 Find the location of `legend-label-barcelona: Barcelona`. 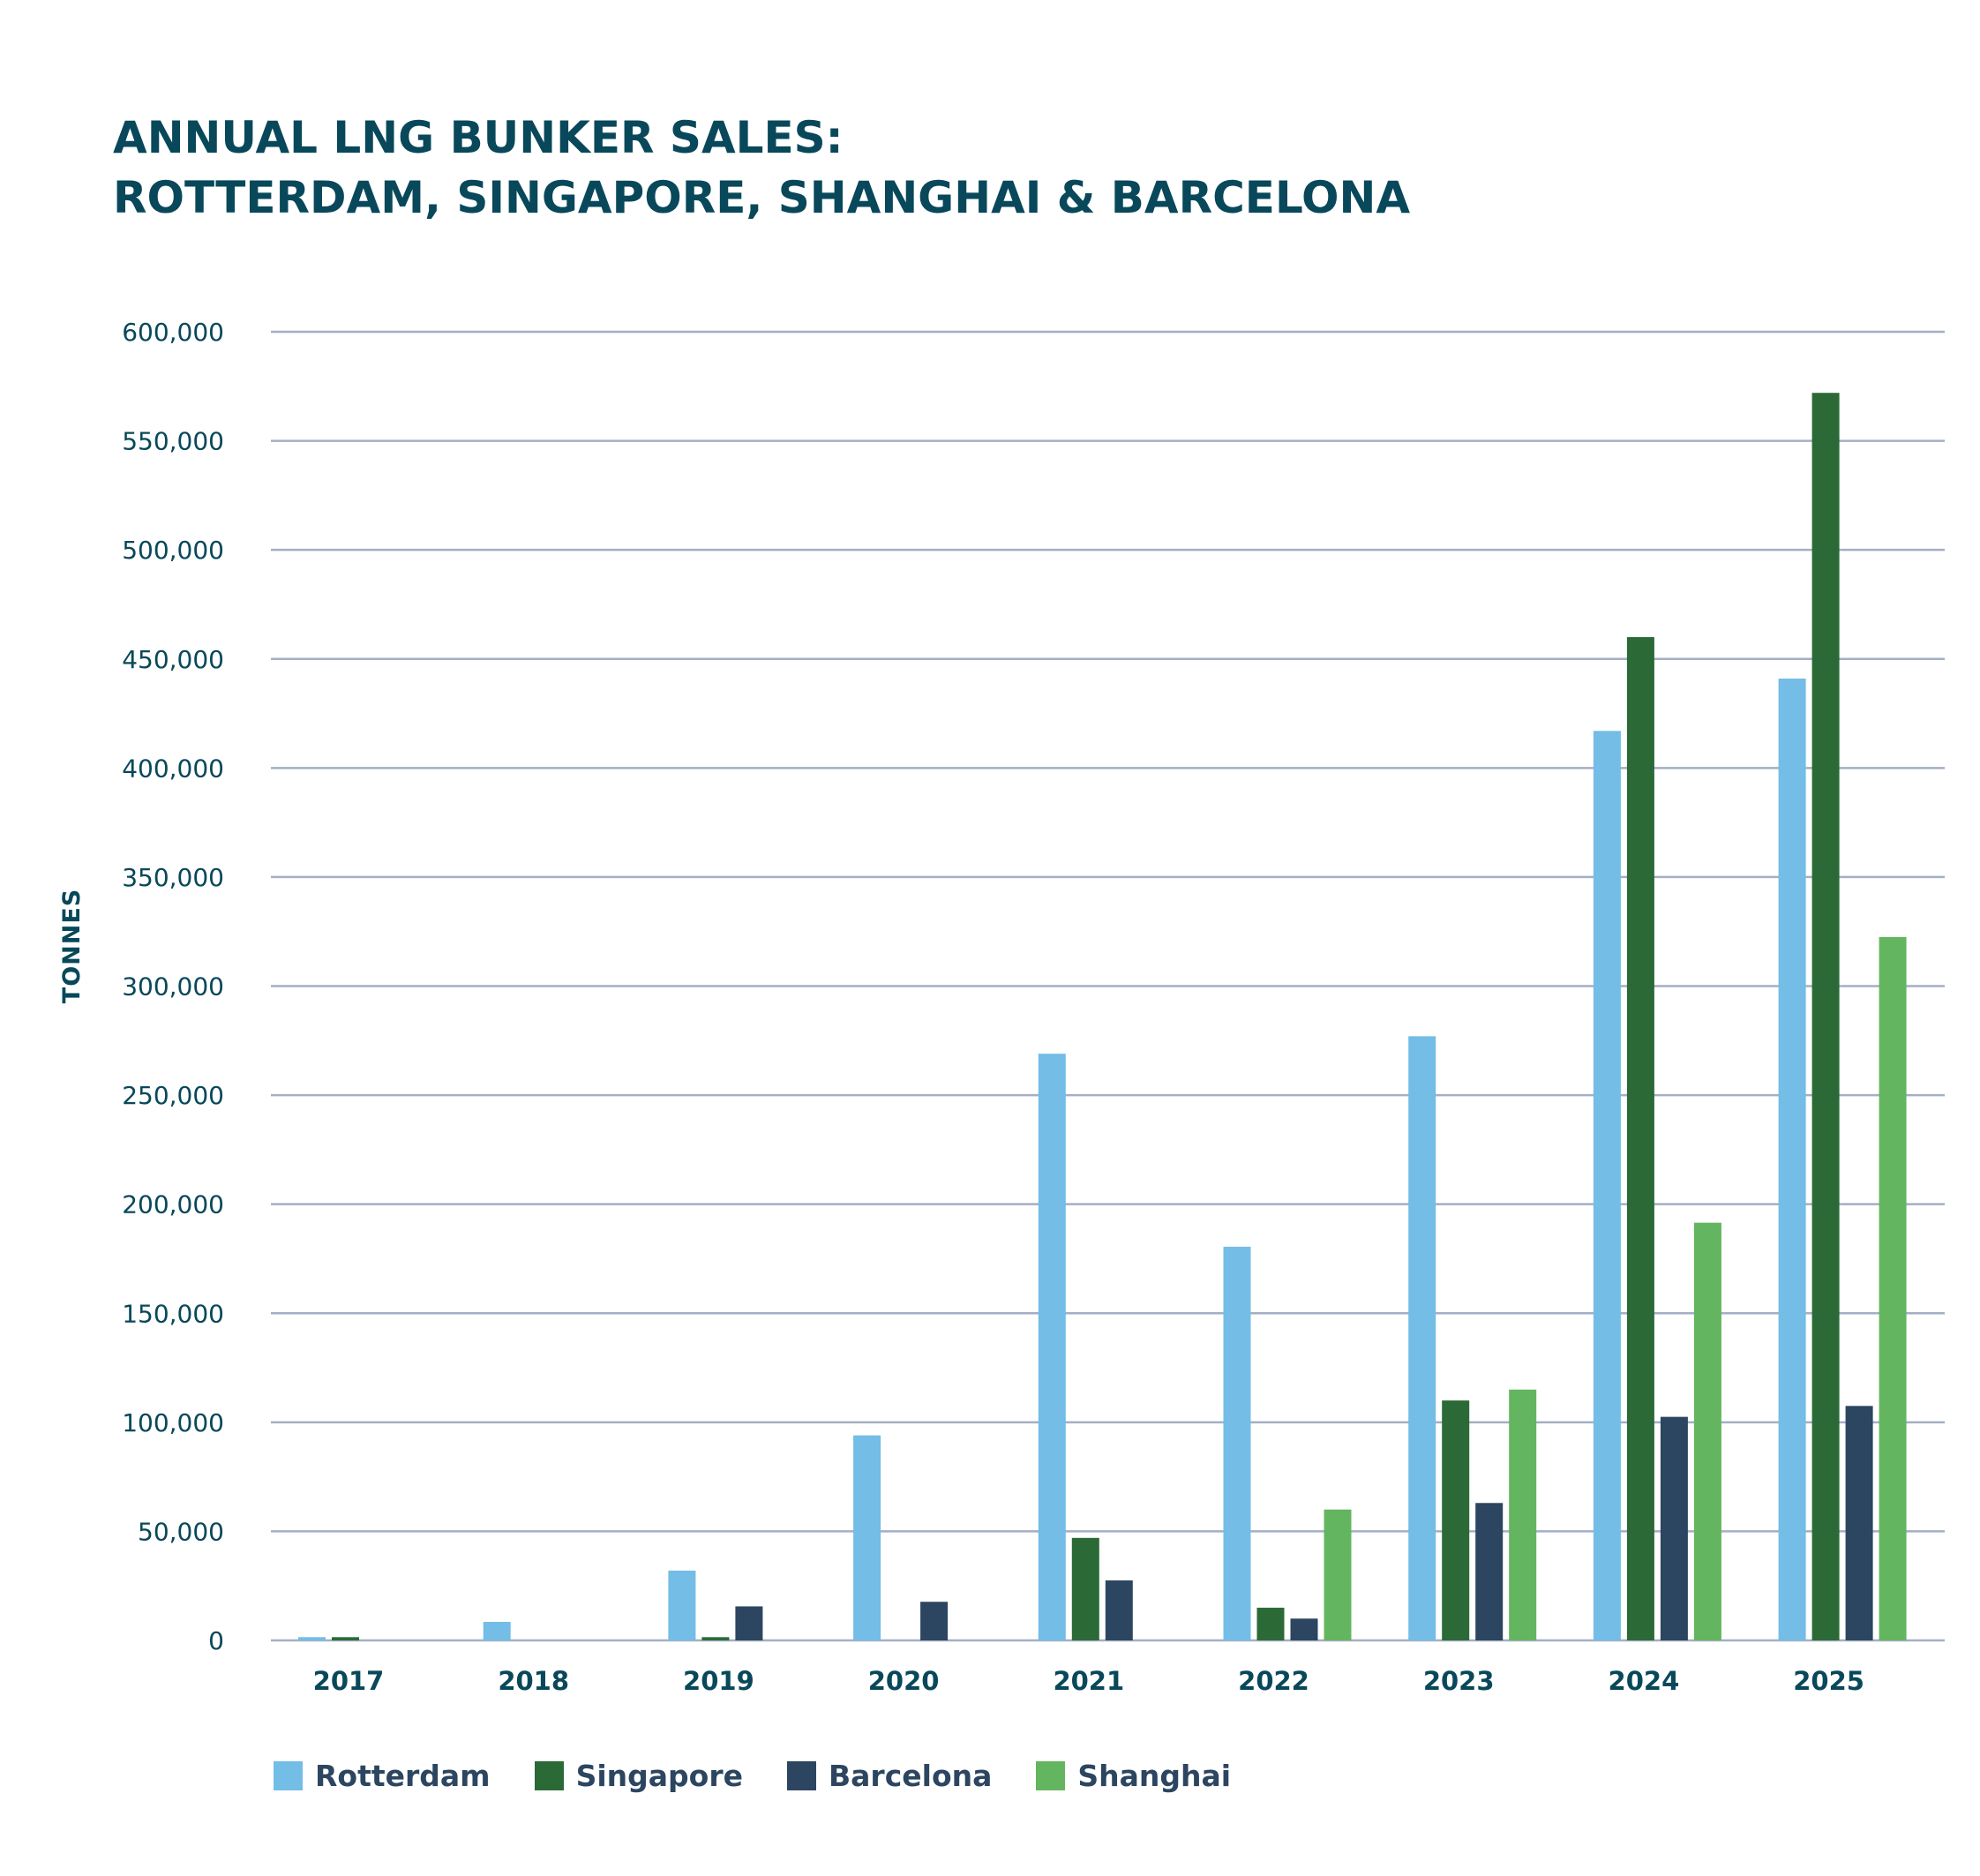

legend-label-barcelona: Barcelona is located at coordinates (911, 1776).